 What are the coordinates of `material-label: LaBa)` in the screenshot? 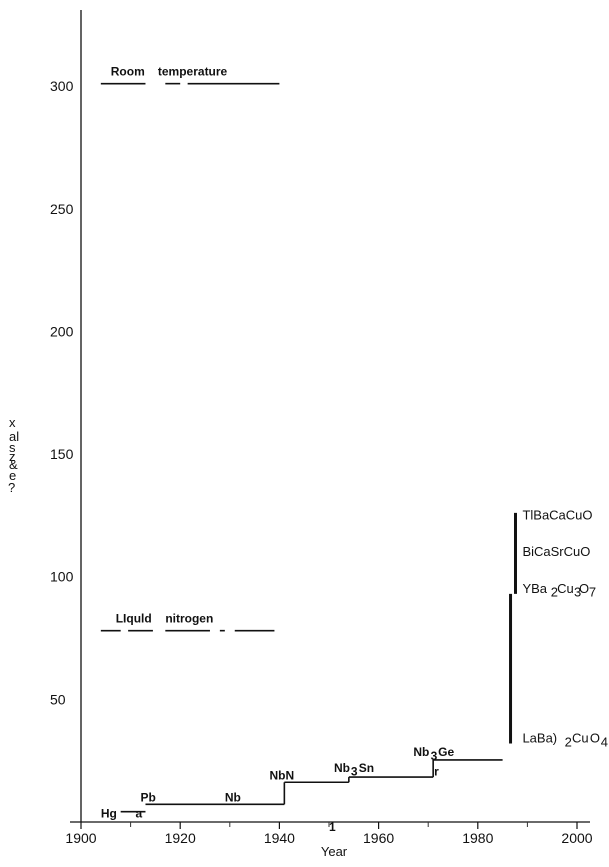 It's located at (539, 738).